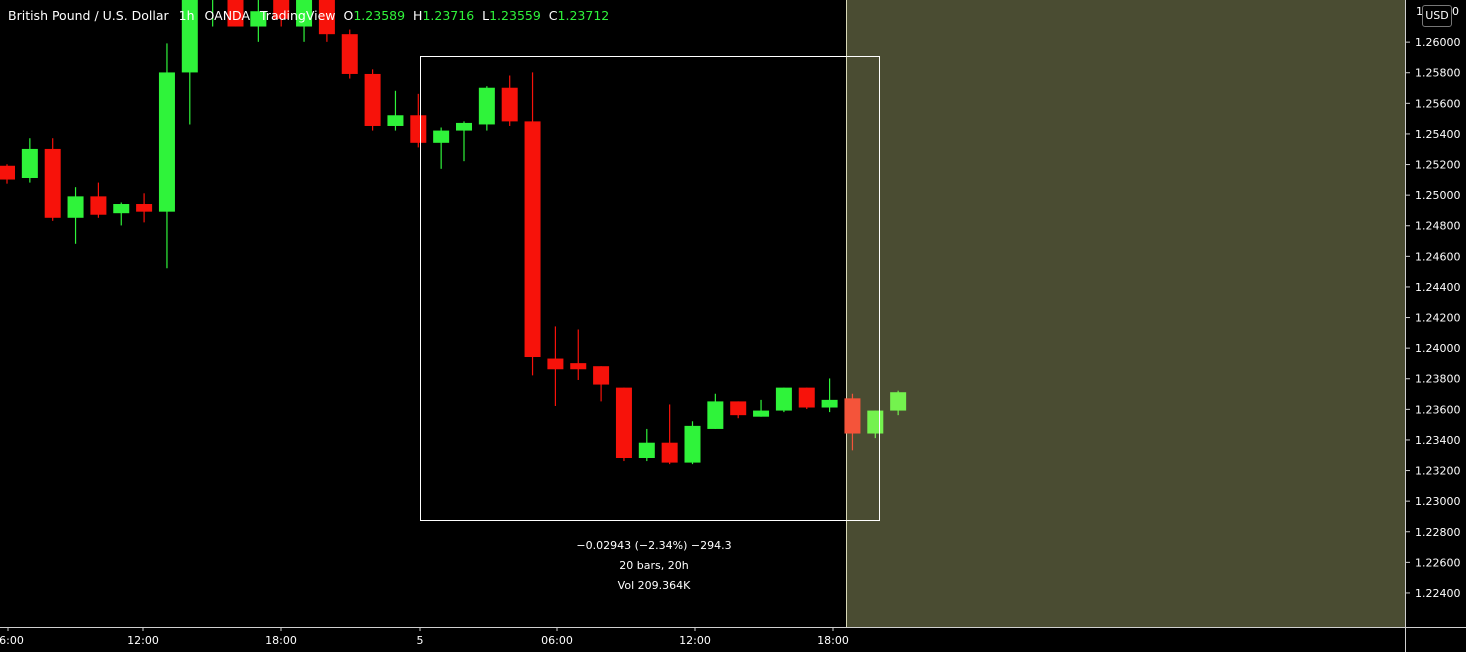  Describe the element at coordinates (1438, 318) in the screenshot. I see `price-tick-label: 1.24200` at that location.